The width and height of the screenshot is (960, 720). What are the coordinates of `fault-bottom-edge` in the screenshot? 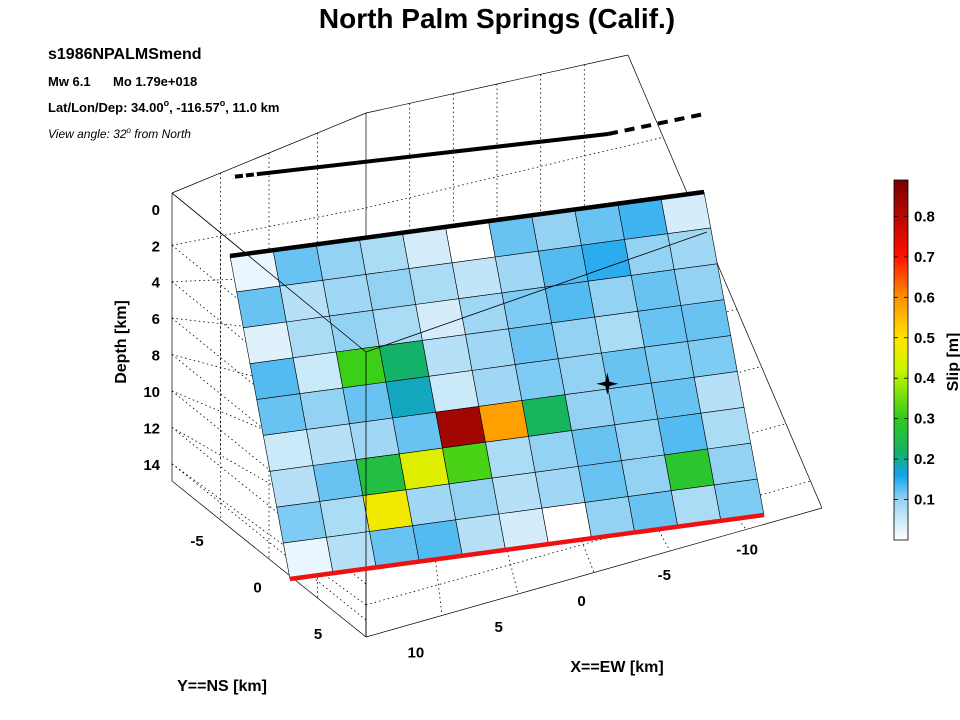 It's located at (527, 547).